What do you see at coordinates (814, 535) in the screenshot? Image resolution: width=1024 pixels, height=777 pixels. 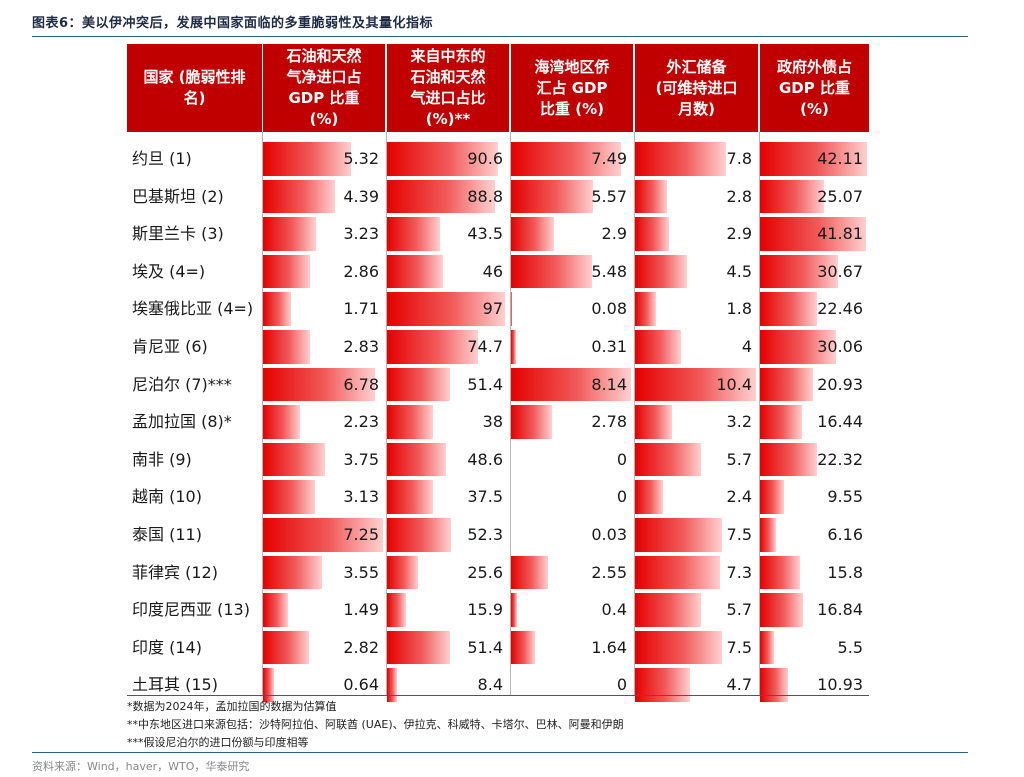 I see `cell-ext-debt: 6.16` at bounding box center [814, 535].